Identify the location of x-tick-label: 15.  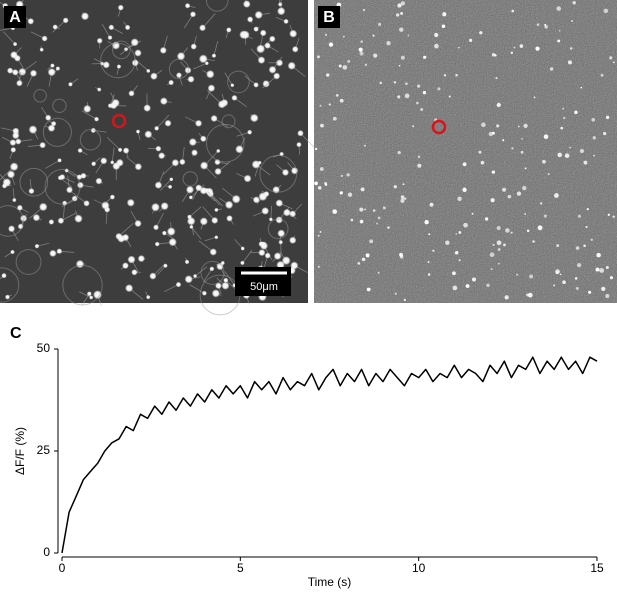
(597, 568).